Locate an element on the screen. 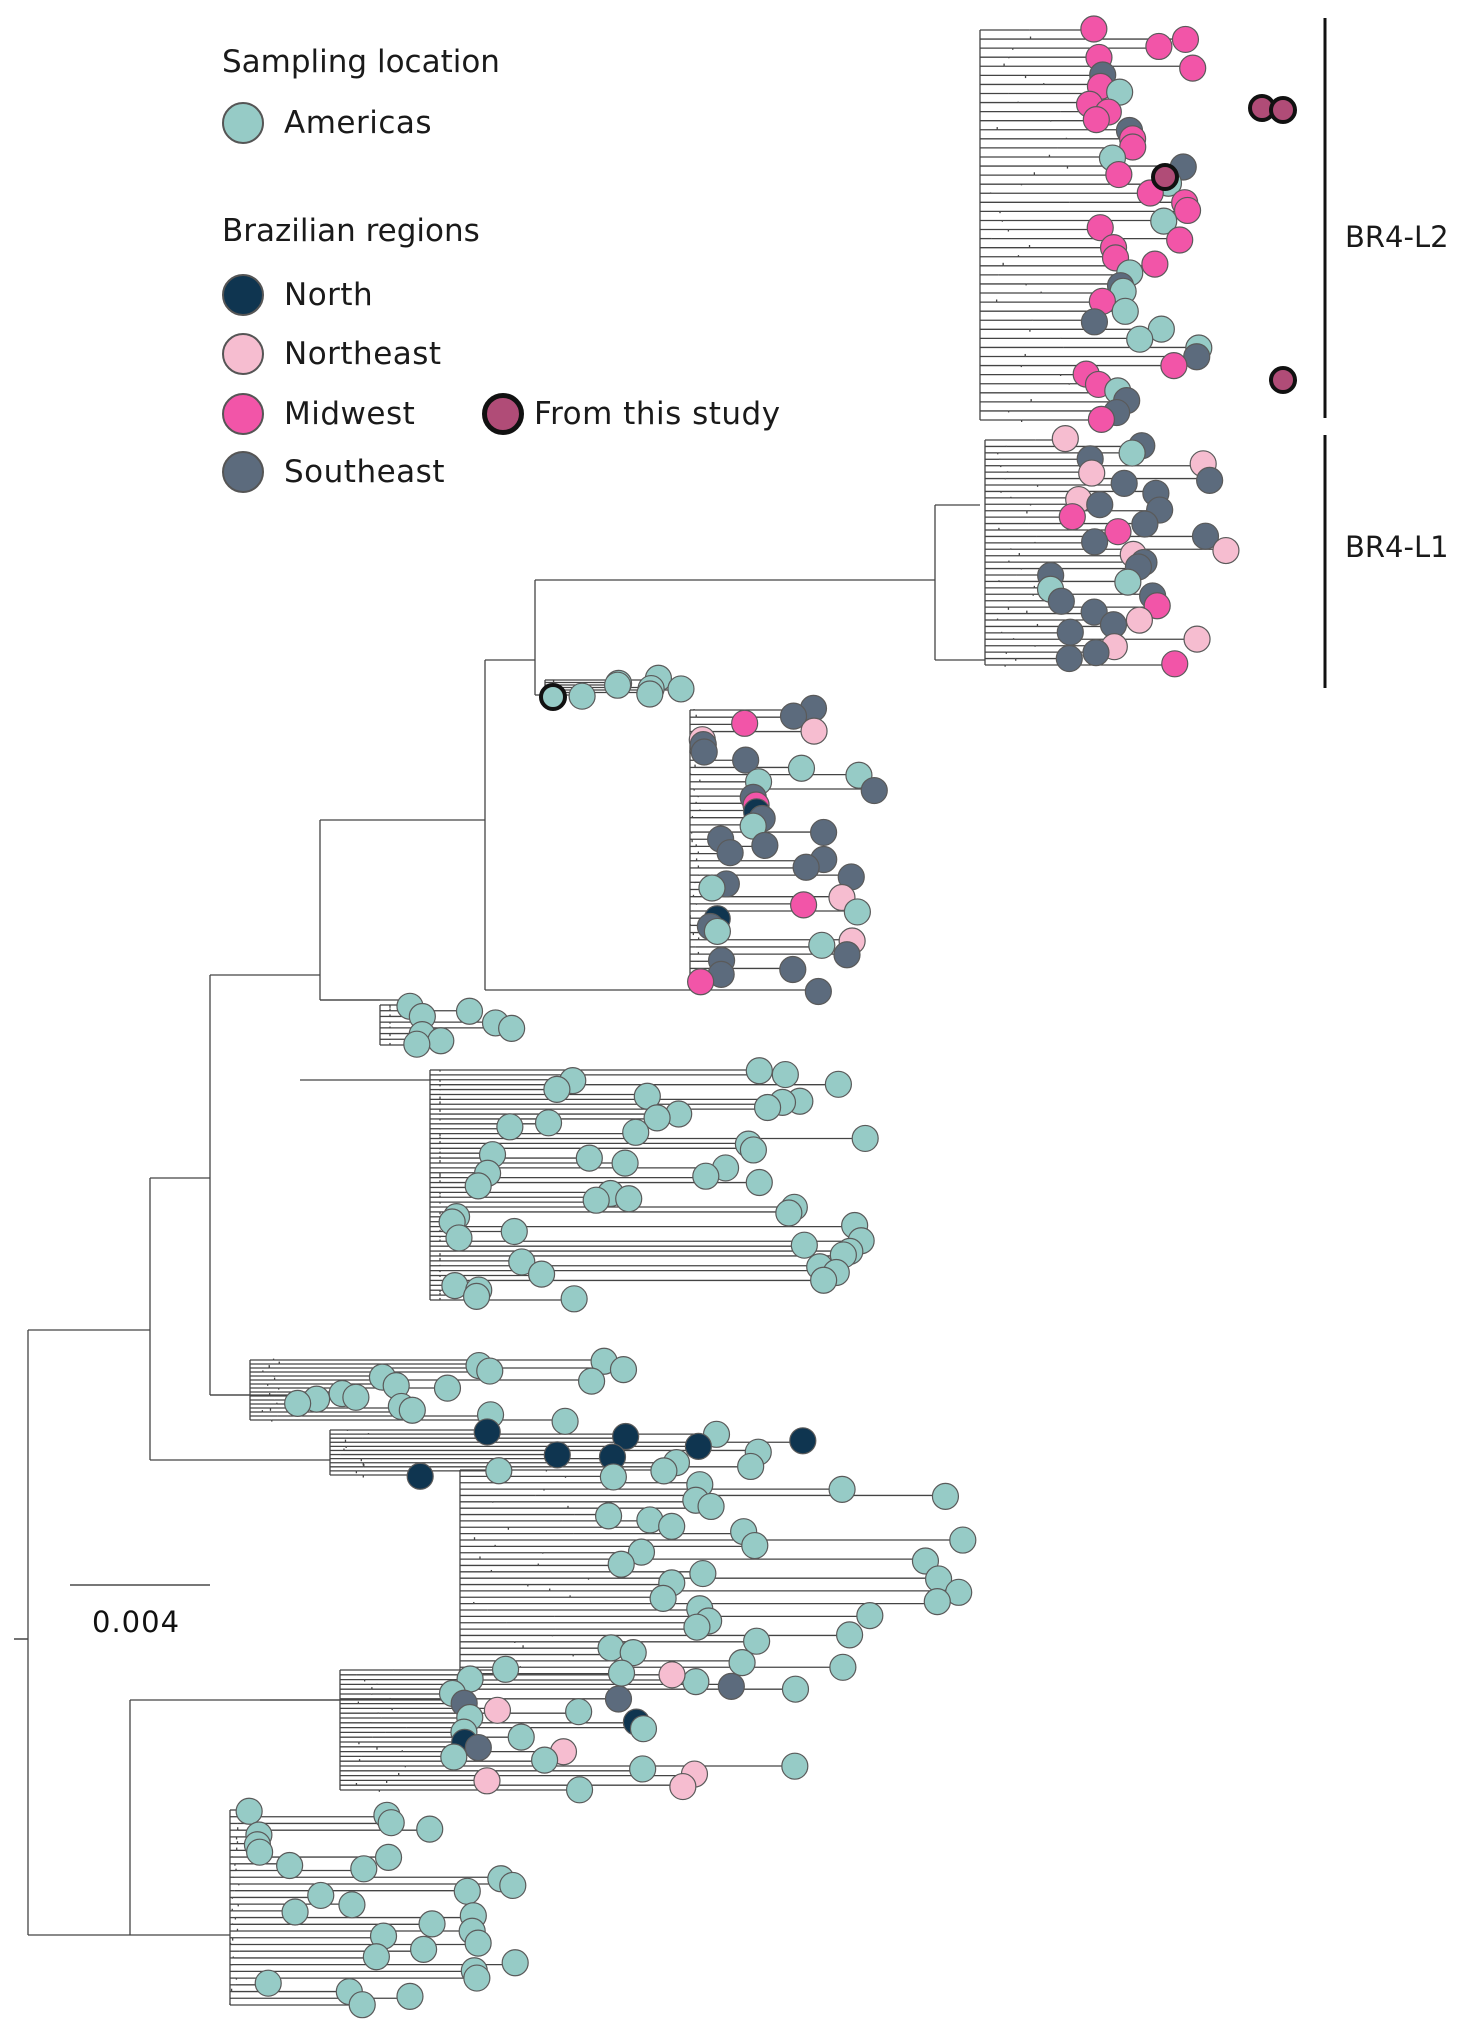 The height and width of the screenshot is (2027, 1467). legend-item-midwest: Midwest is located at coordinates (318, 414).